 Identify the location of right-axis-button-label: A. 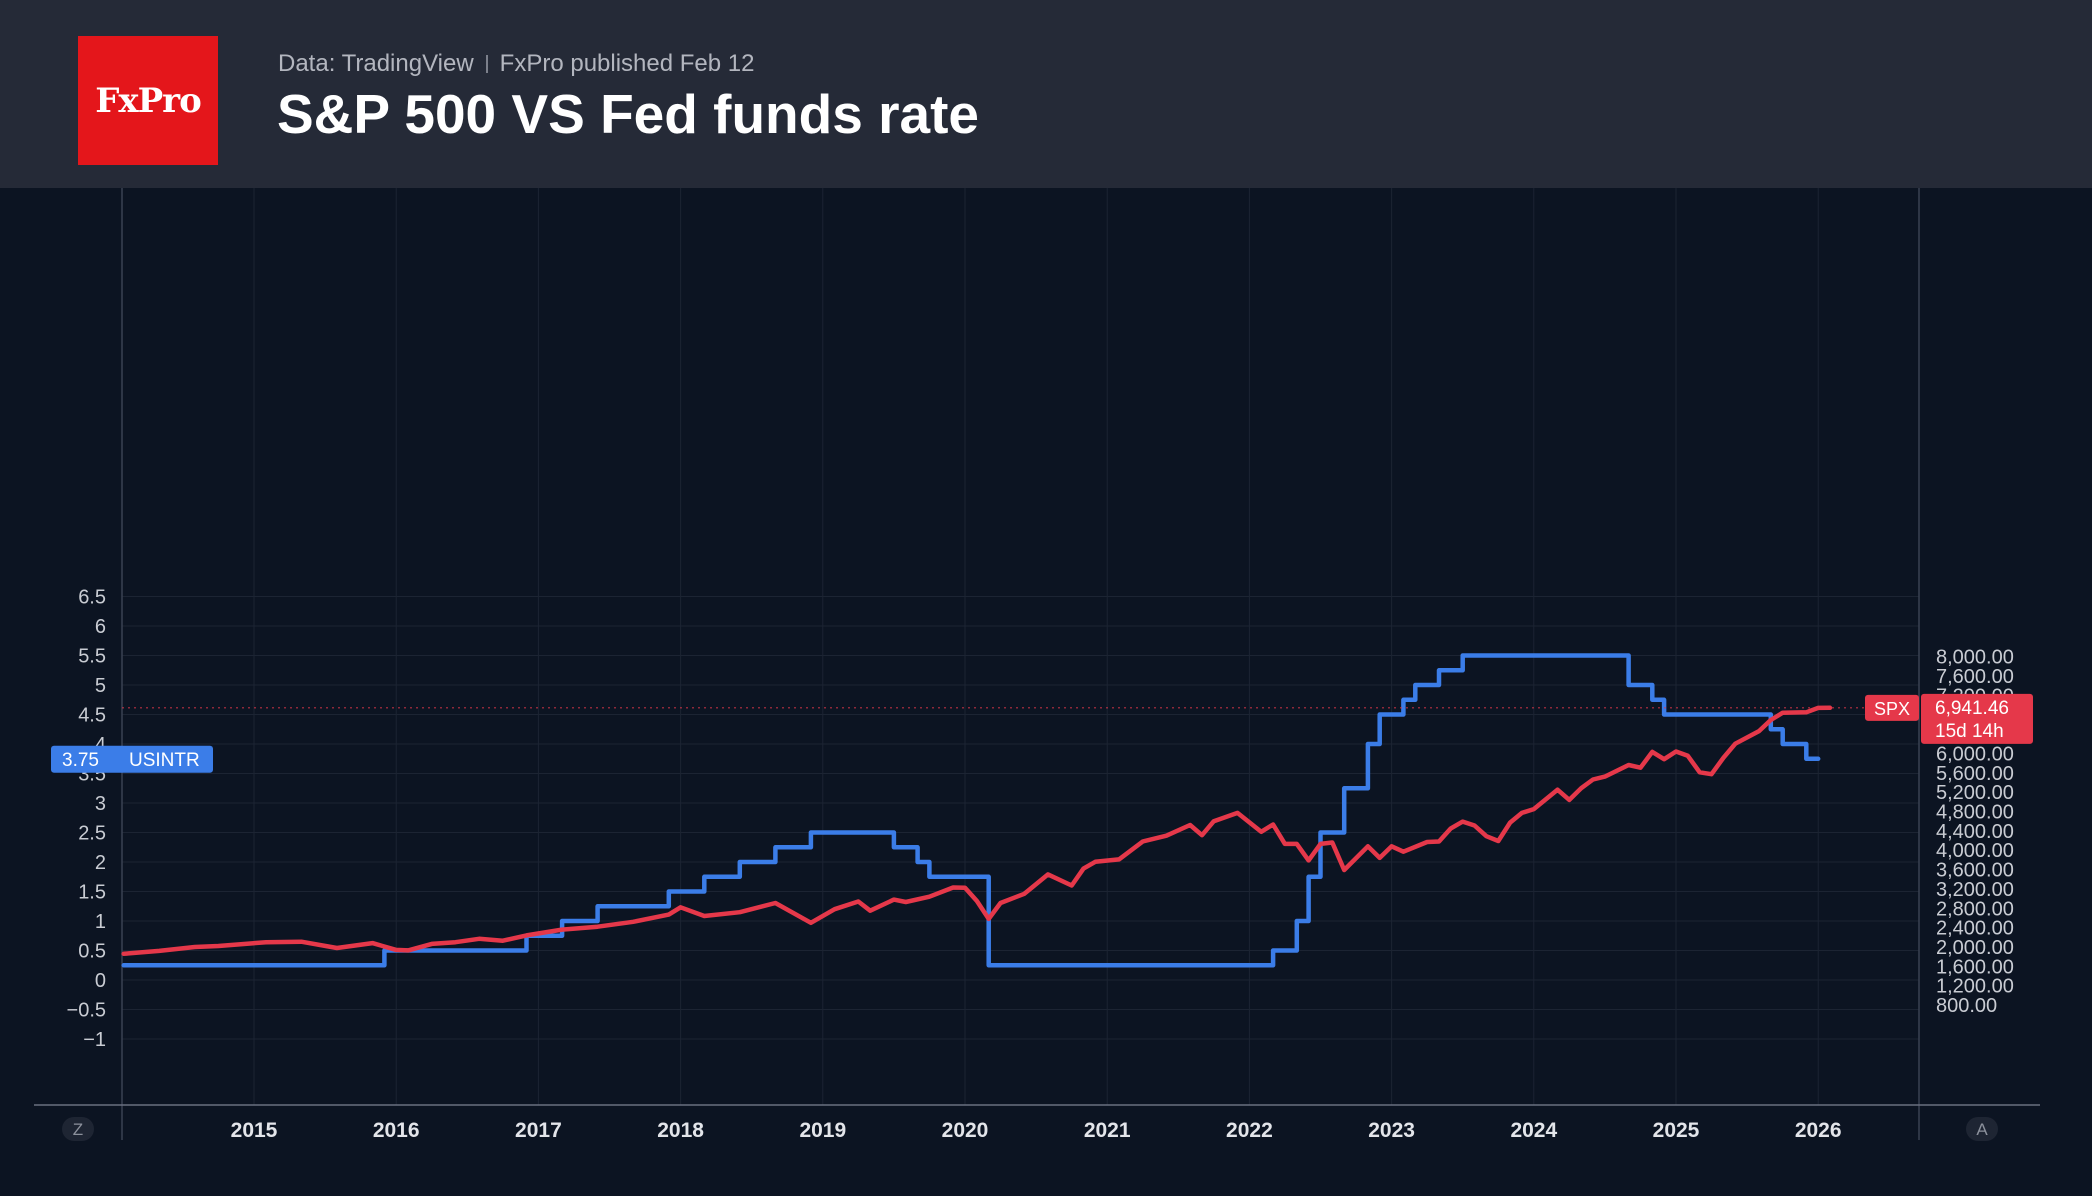
(1982, 1129).